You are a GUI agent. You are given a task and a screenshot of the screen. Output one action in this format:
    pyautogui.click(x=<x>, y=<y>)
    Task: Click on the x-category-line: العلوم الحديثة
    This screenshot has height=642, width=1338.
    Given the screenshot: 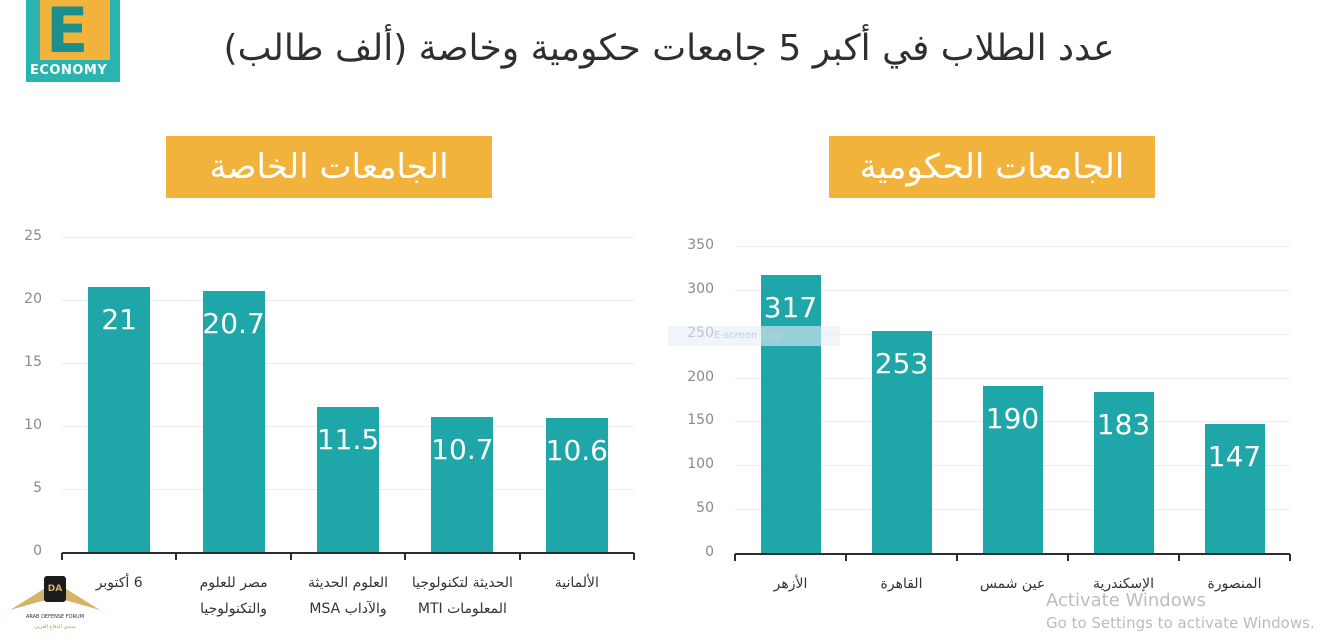 What is the action you would take?
    pyautogui.click(x=348, y=583)
    